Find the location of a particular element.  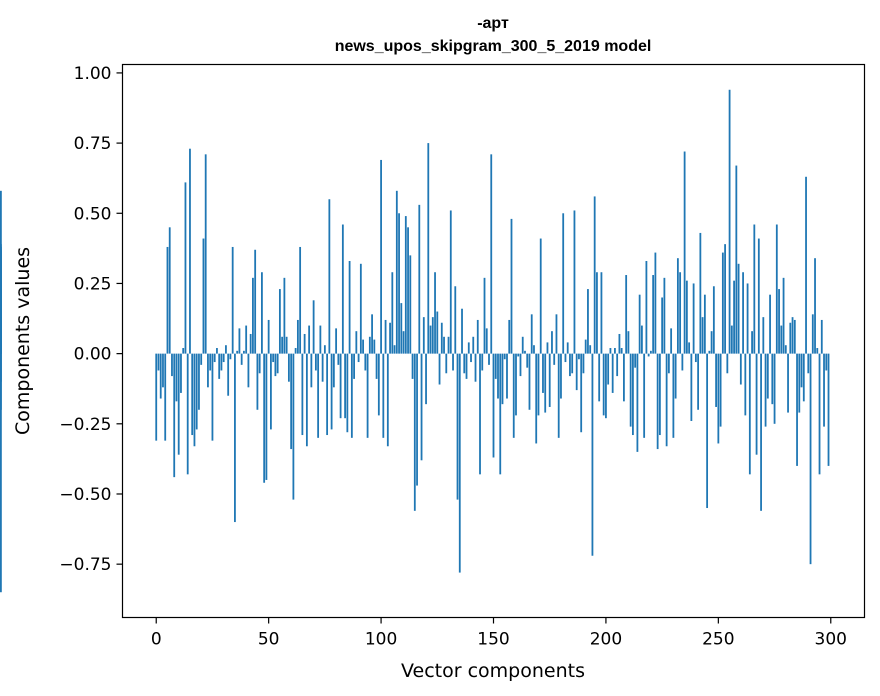

x-tick-label: 300 is located at coordinates (831, 640).